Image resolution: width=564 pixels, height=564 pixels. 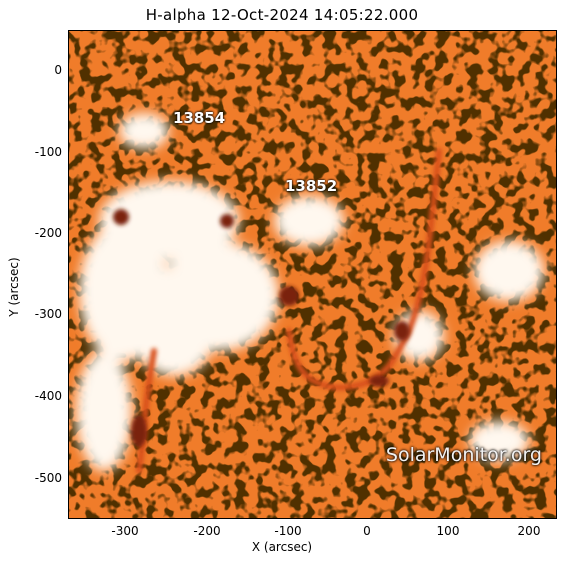 What do you see at coordinates (48, 314) in the screenshot?
I see `y-tick-label: -300` at bounding box center [48, 314].